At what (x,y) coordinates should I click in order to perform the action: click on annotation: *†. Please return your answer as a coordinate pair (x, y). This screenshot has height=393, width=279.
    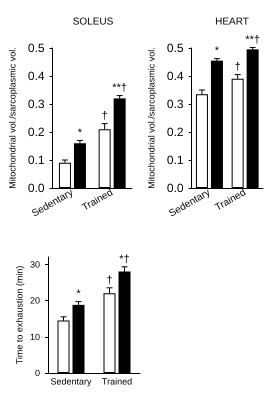
    Looking at the image, I should click on (124, 259).